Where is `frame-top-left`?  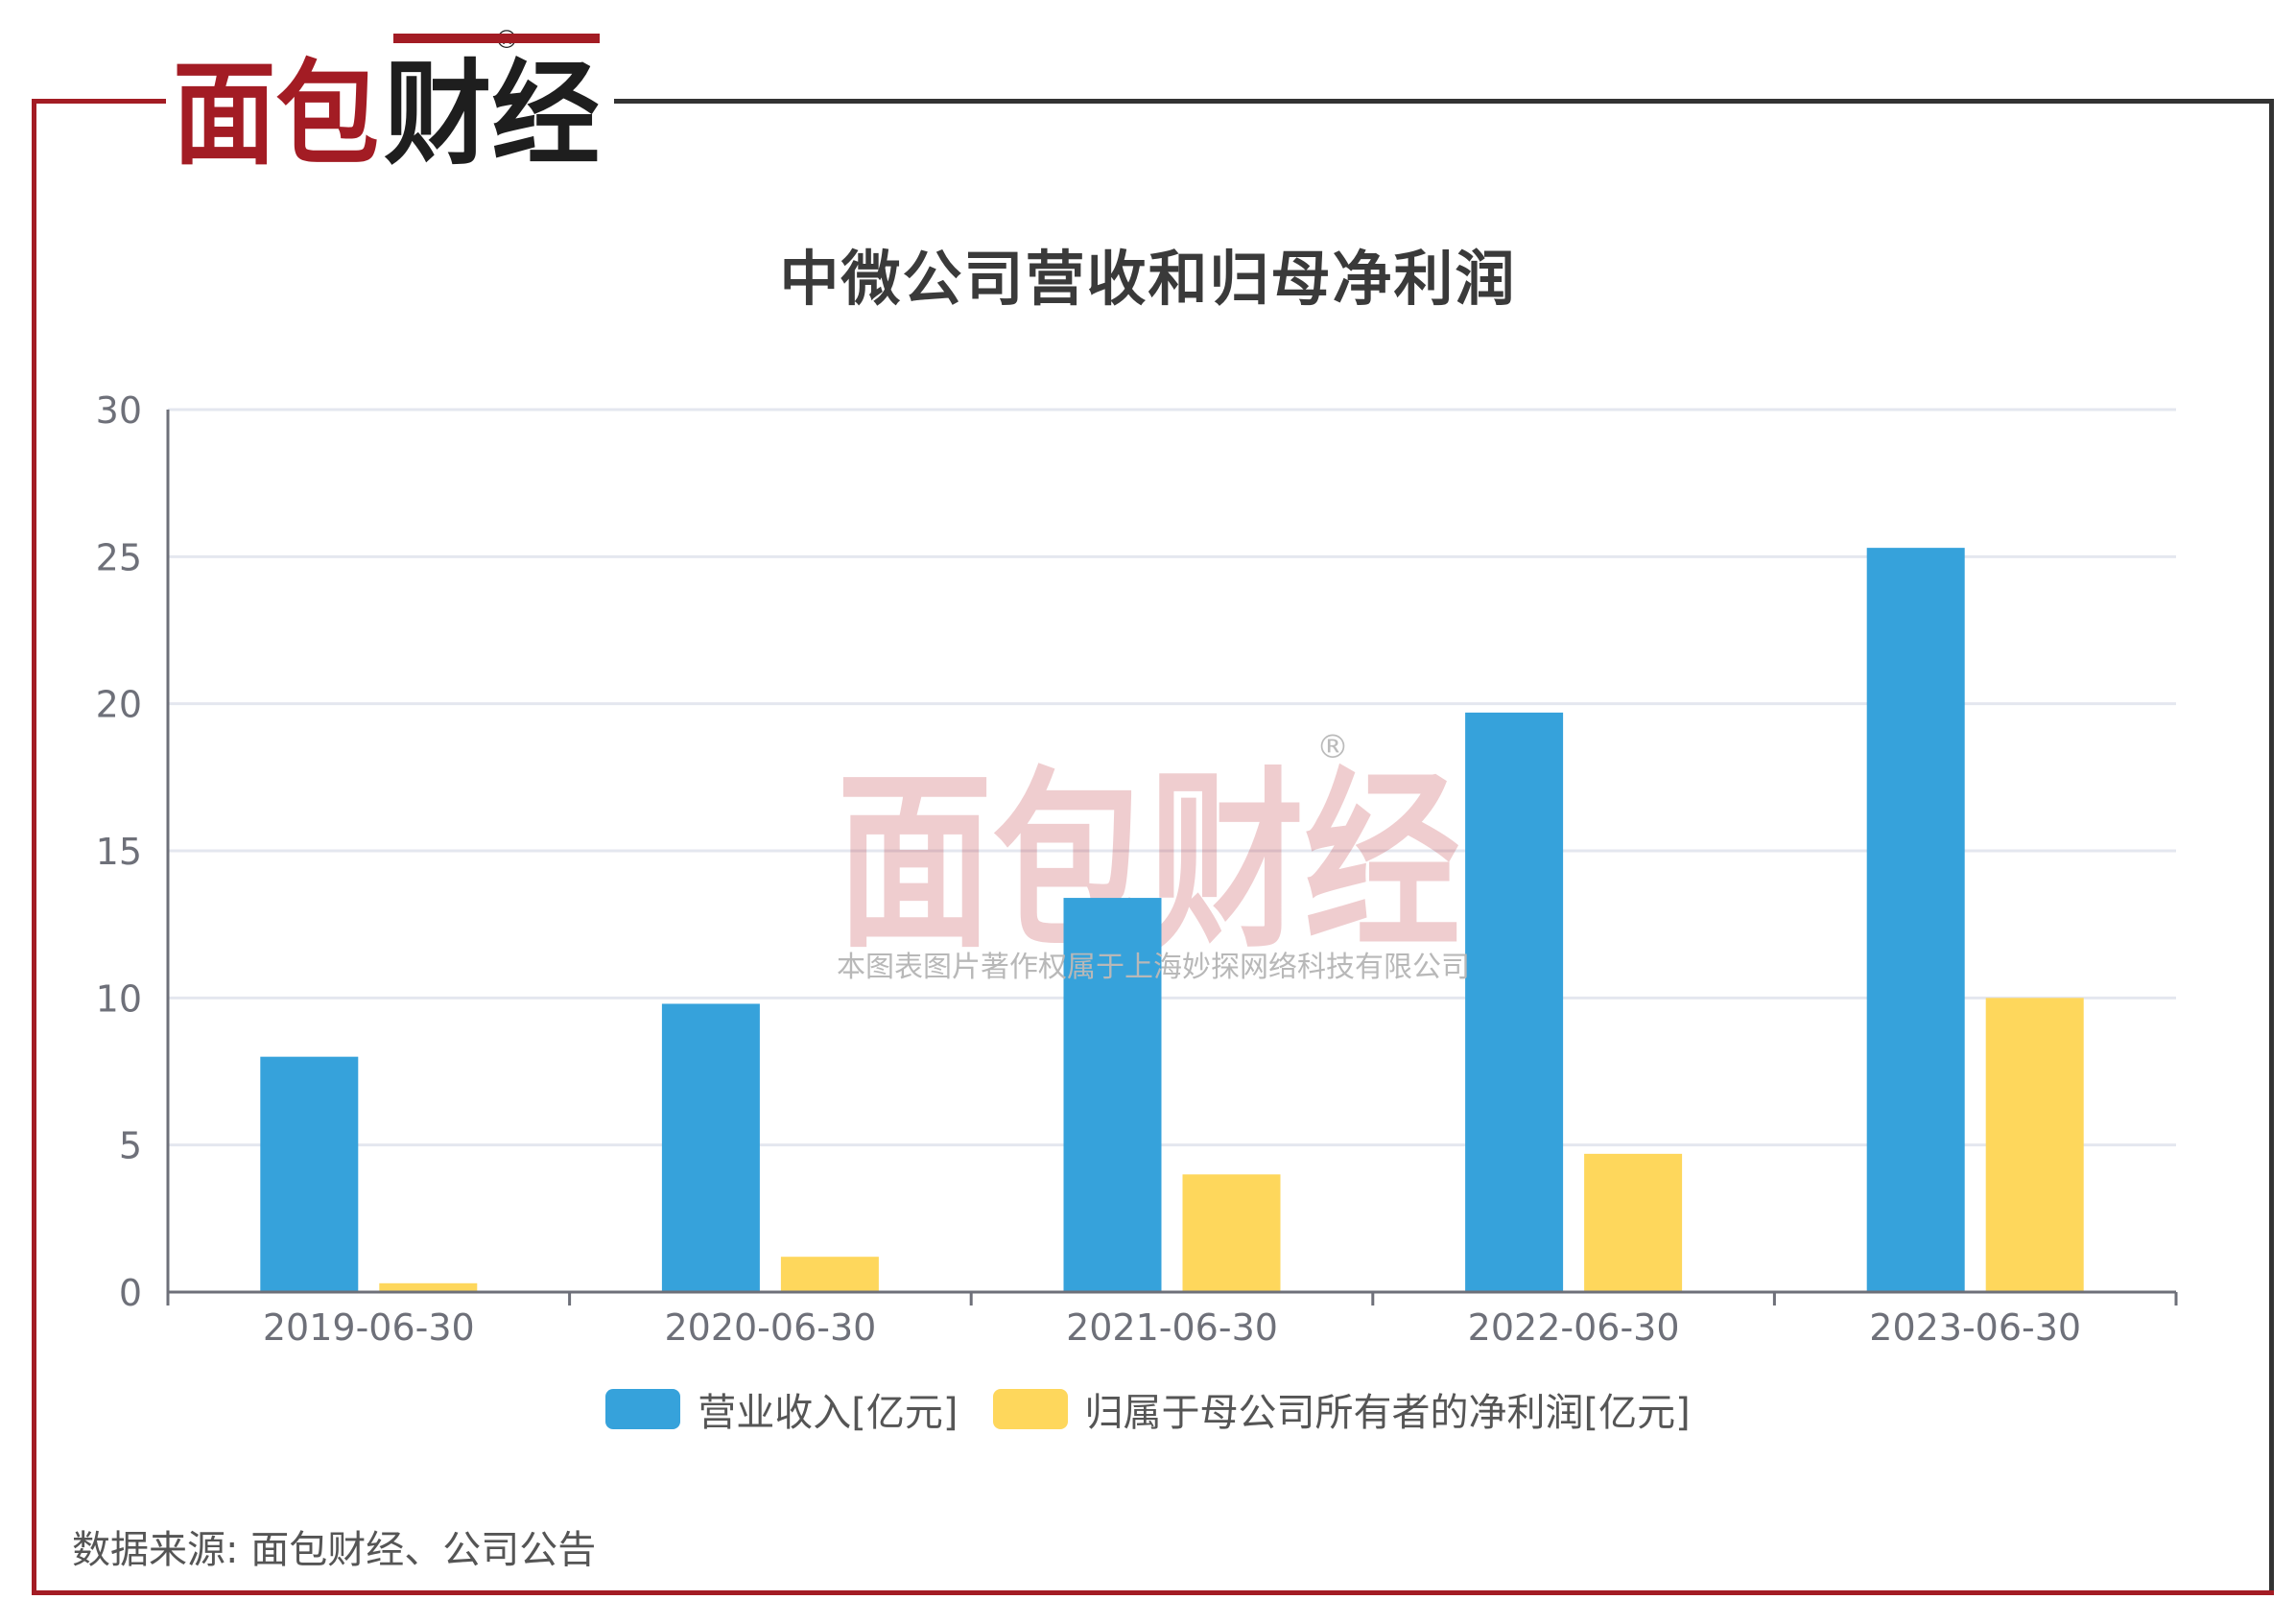 frame-top-left is located at coordinates (99, 102).